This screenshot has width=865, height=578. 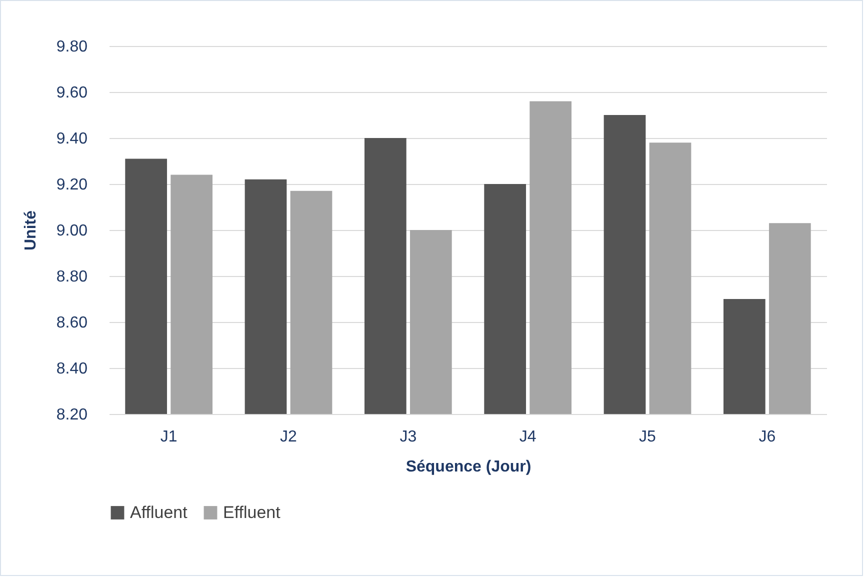 What do you see at coordinates (72, 185) in the screenshot?
I see `y-tick-label: 9.20` at bounding box center [72, 185].